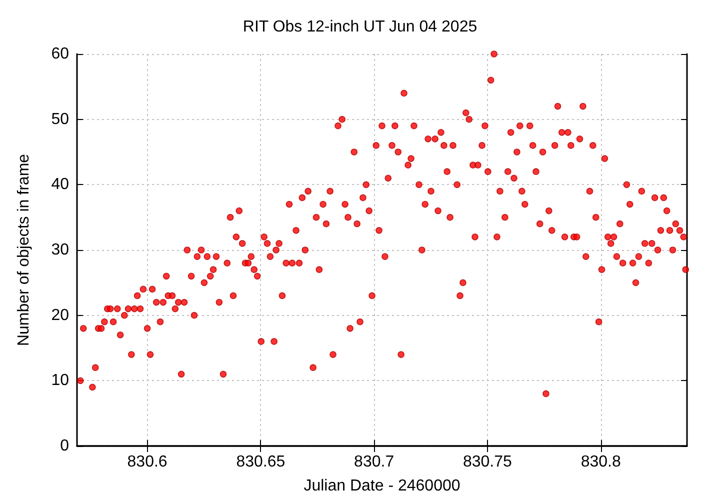 Image resolution: width=720 pixels, height=504 pixels. Describe the element at coordinates (60, 119) in the screenshot. I see `y-tick-label: 50` at that location.